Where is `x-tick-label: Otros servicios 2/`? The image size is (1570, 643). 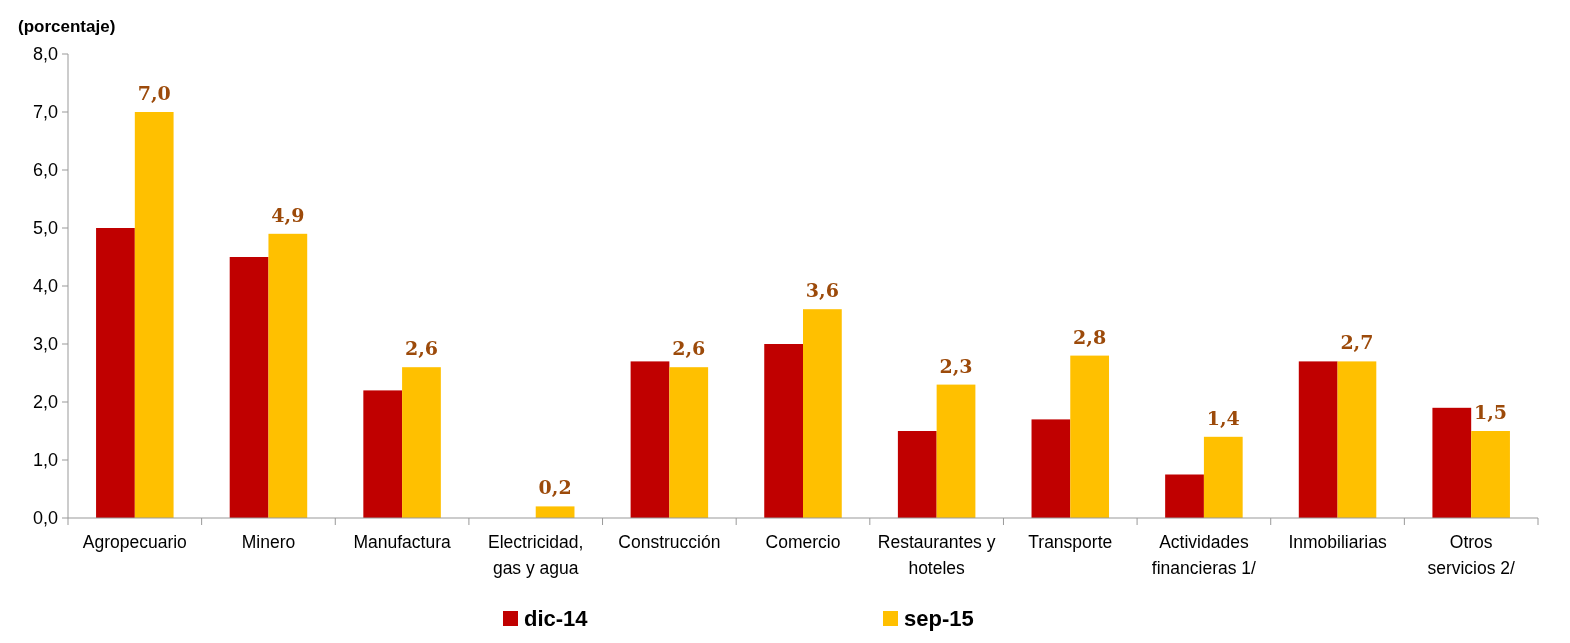 x-tick-label: Otros servicios 2/ is located at coordinates (1471, 555).